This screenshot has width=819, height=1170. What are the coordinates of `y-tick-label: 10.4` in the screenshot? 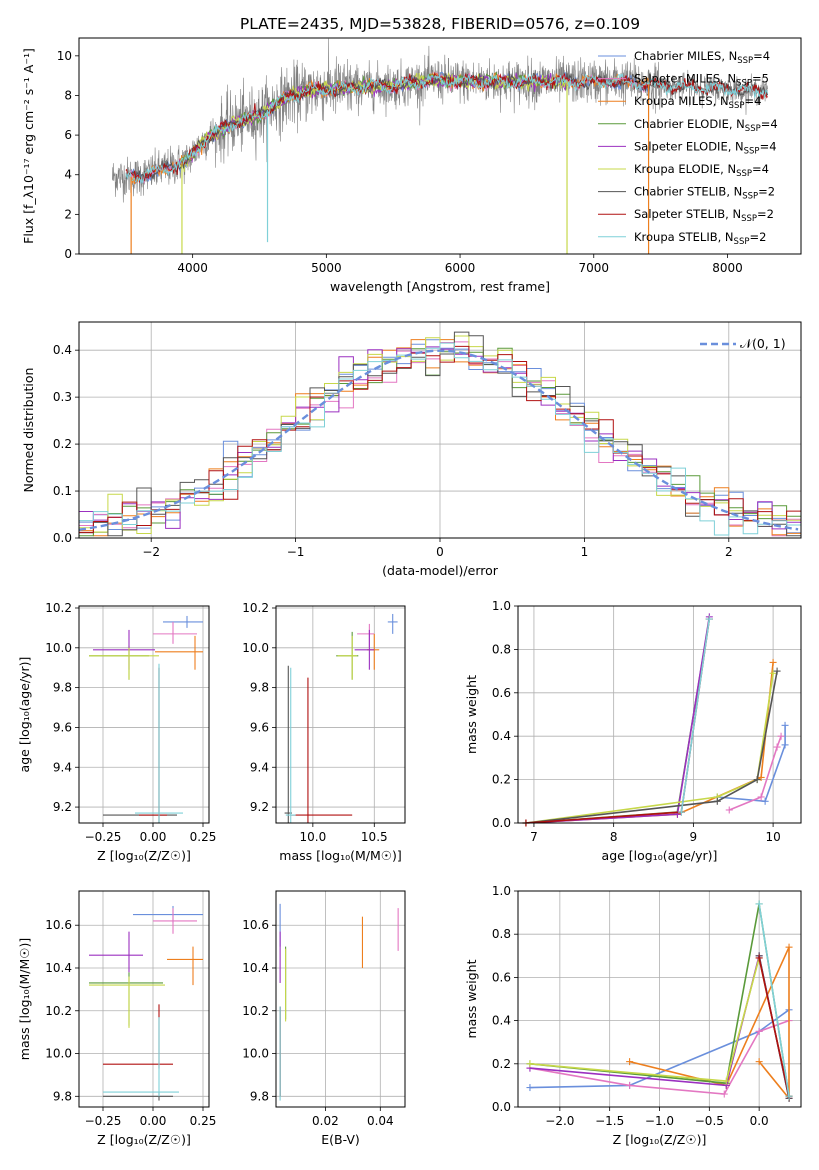 It's located at (58, 968).